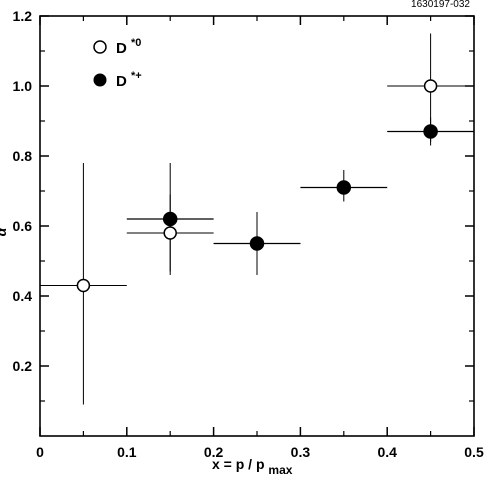 This screenshot has height=486, width=485. What do you see at coordinates (23, 226) in the screenshot?
I see `y-tick-label: 0.6` at bounding box center [23, 226].